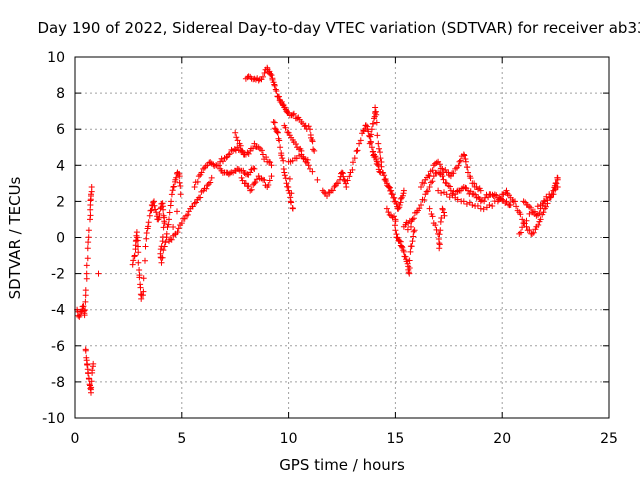  Describe the element at coordinates (56, 58) in the screenshot. I see `y-tick-label: 10` at that location.